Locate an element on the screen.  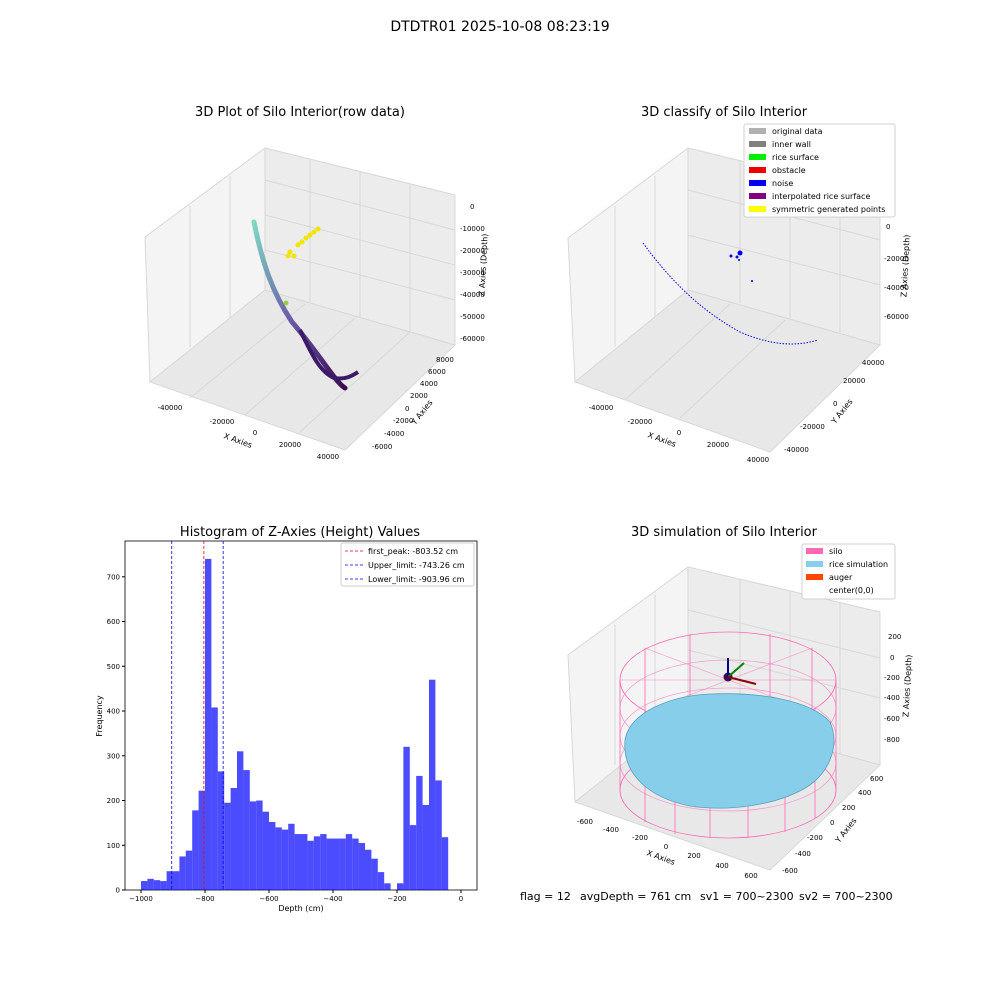
sim-x-tick: 600 is located at coordinates (750, 876).